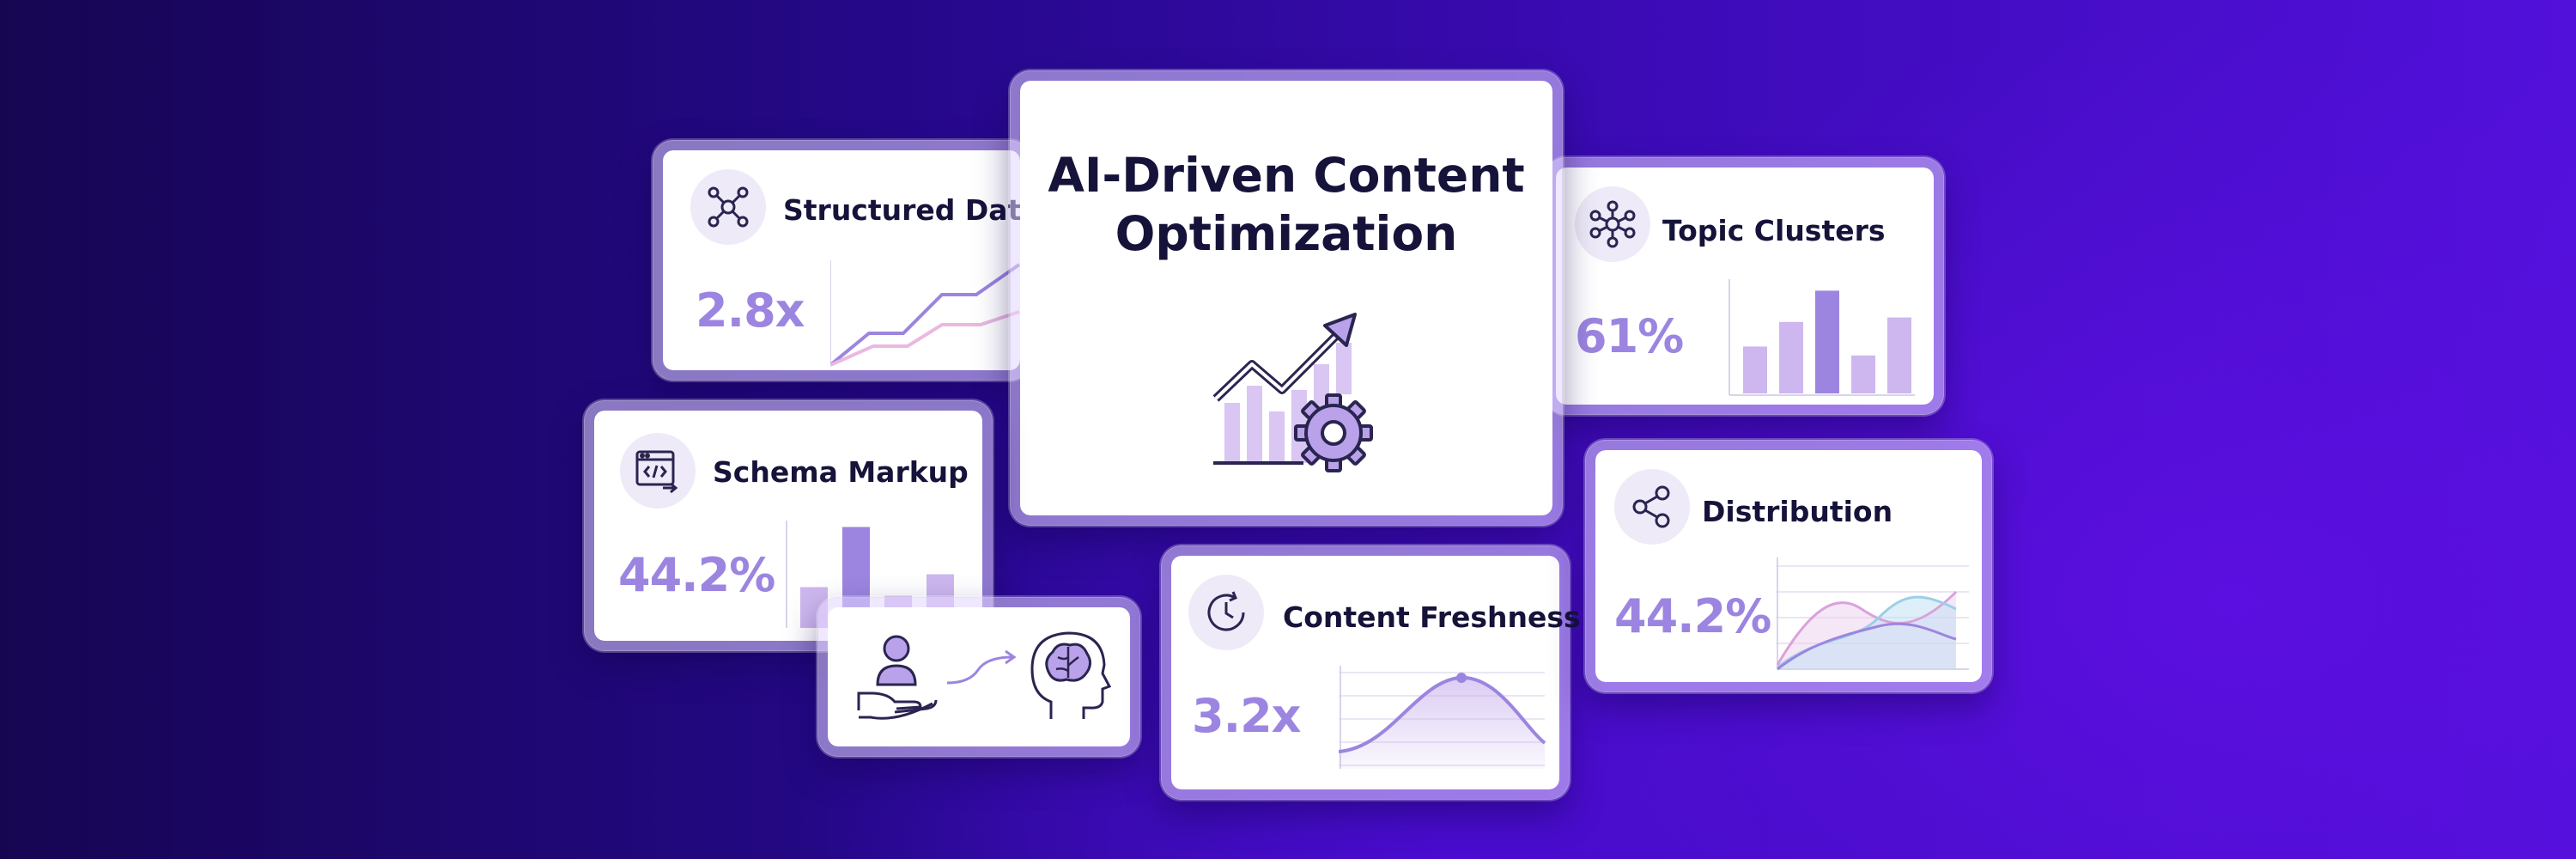 The image size is (2576, 859). Describe the element at coordinates (1442, 723) in the screenshot. I see `bell-curve-area` at that location.